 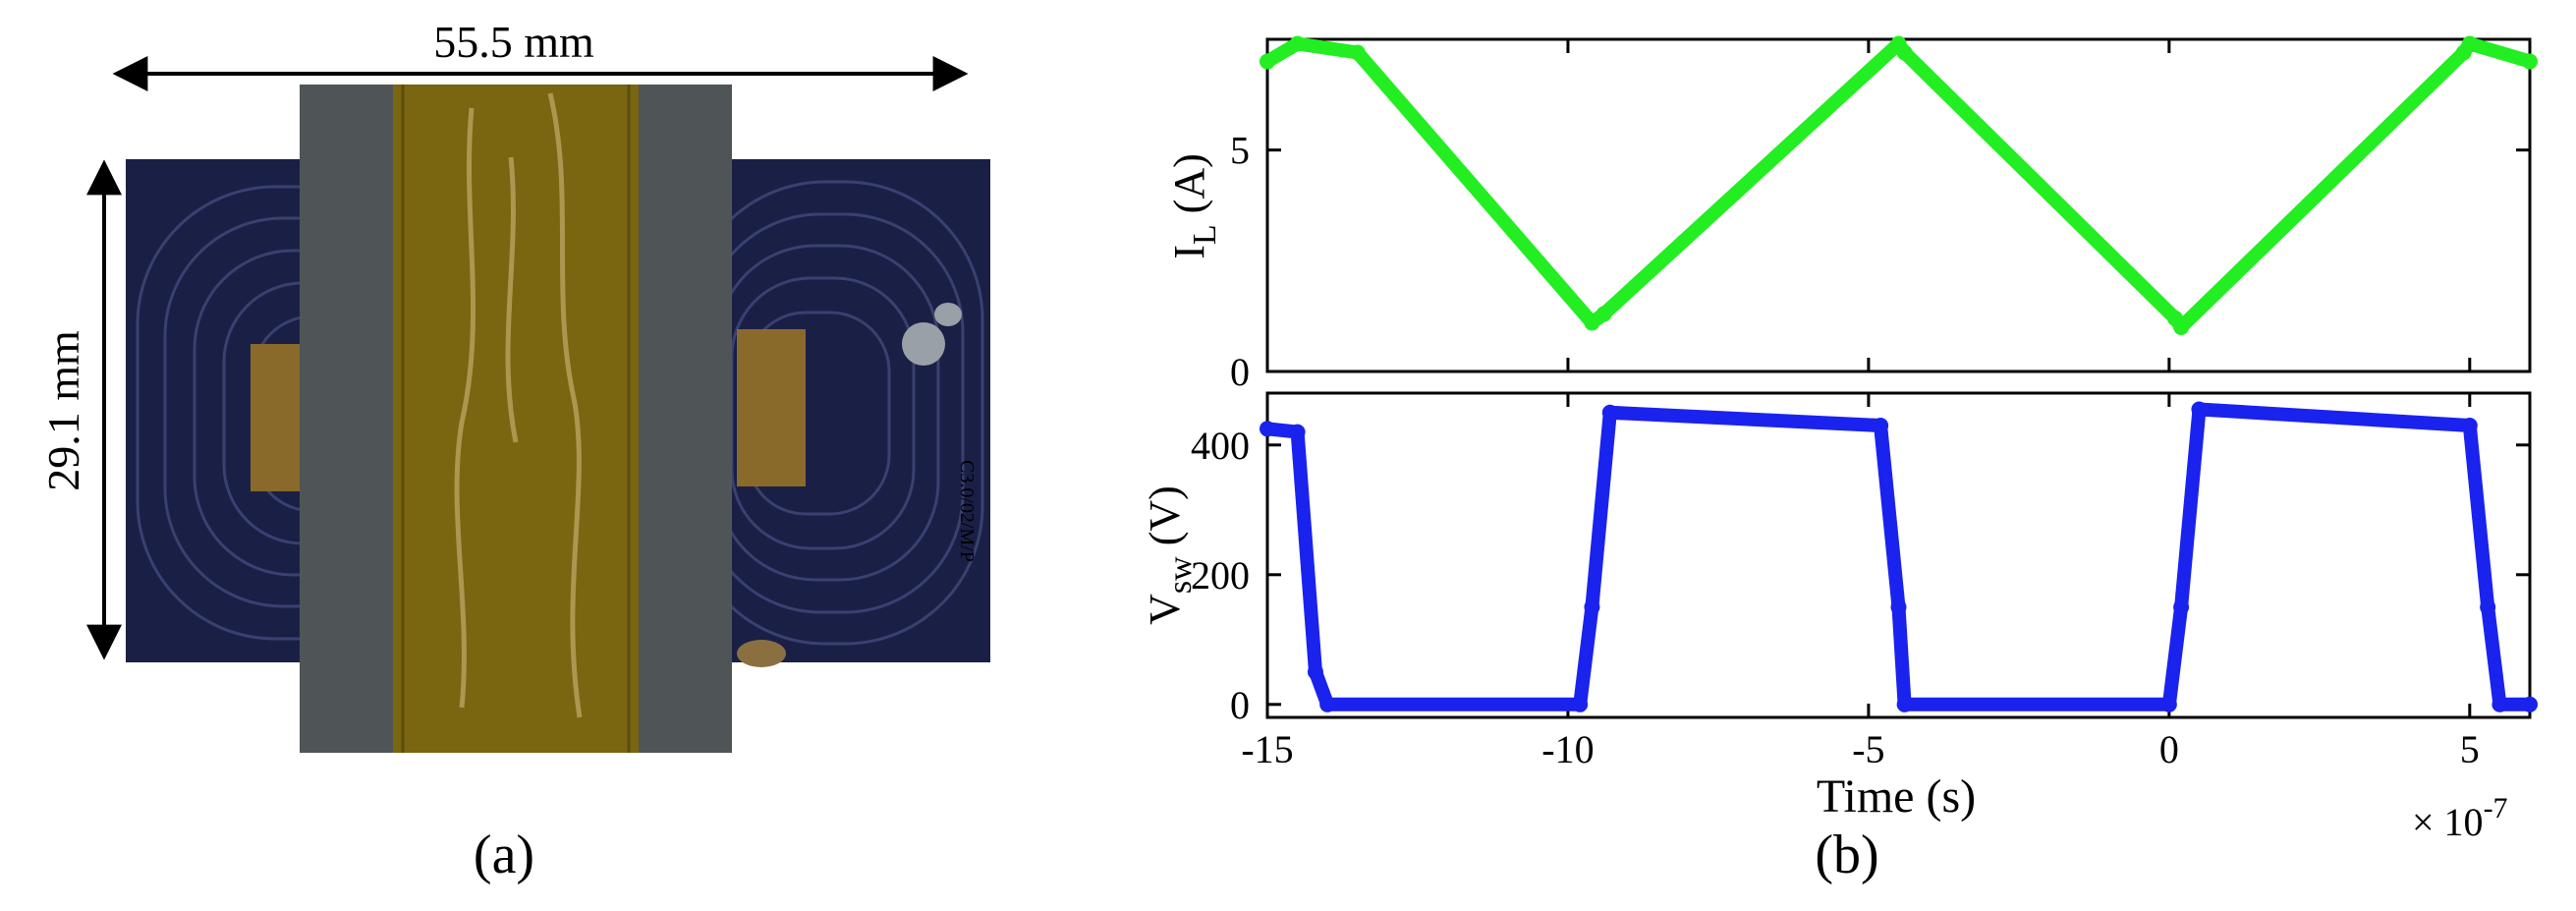 What do you see at coordinates (771, 407) in the screenshot?
I see `right-tape-patch` at bounding box center [771, 407].